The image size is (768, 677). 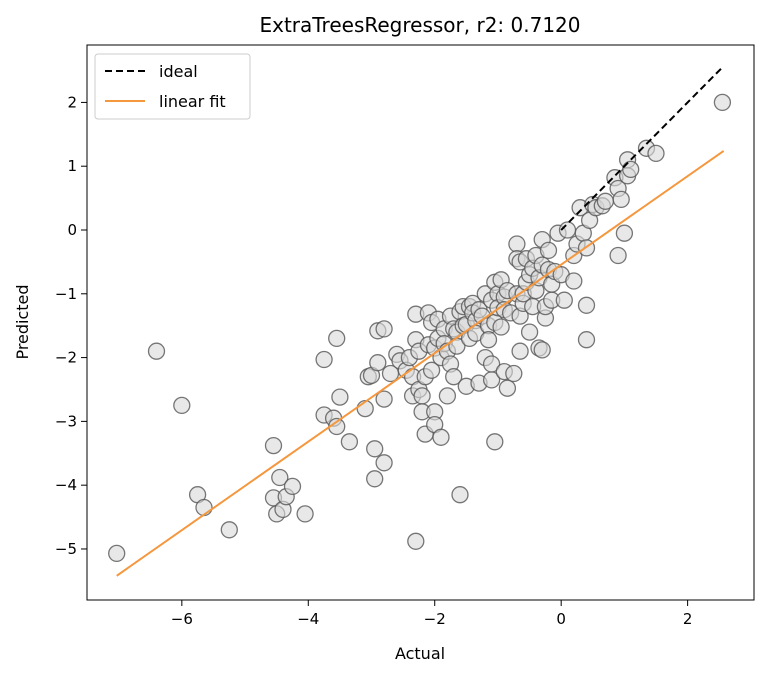 I want to click on y-tick-label: −1, so click(x=66, y=294).